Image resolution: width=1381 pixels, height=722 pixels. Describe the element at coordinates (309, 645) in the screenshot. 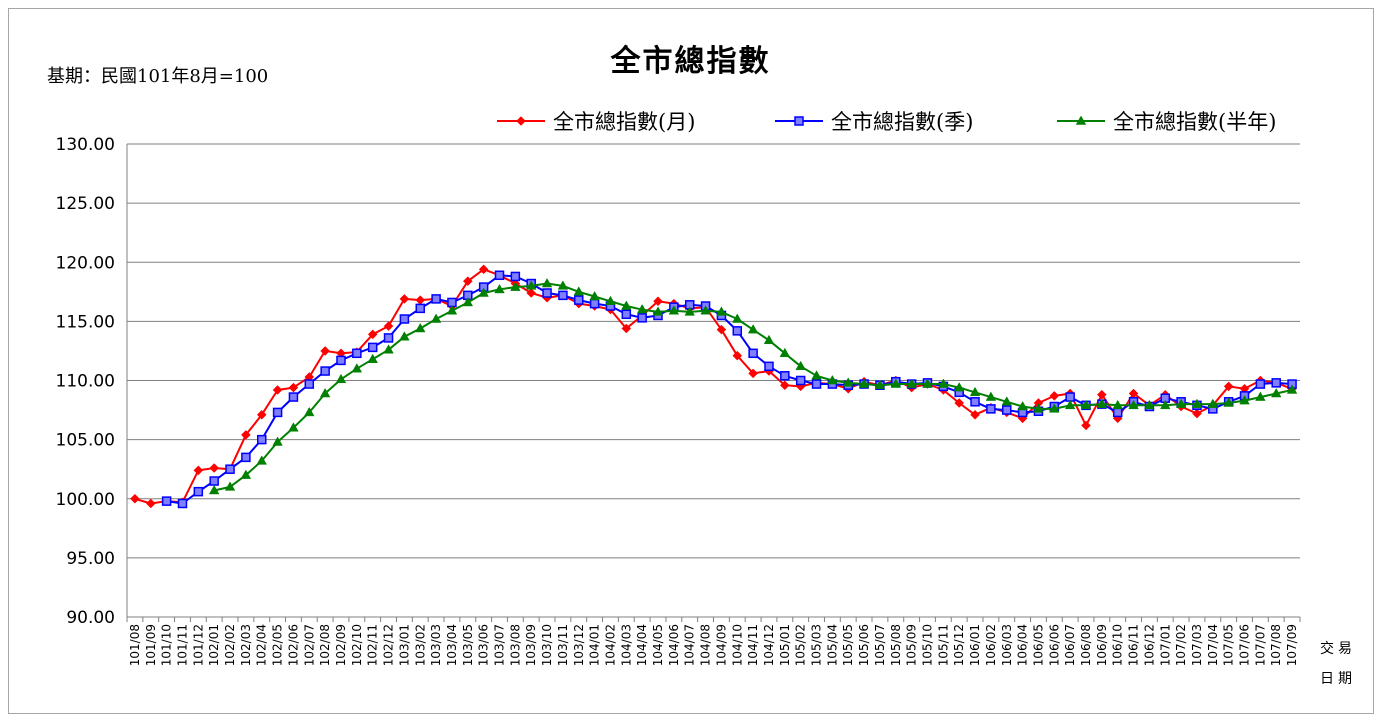

I see `x-tick-label: 102/07` at that location.